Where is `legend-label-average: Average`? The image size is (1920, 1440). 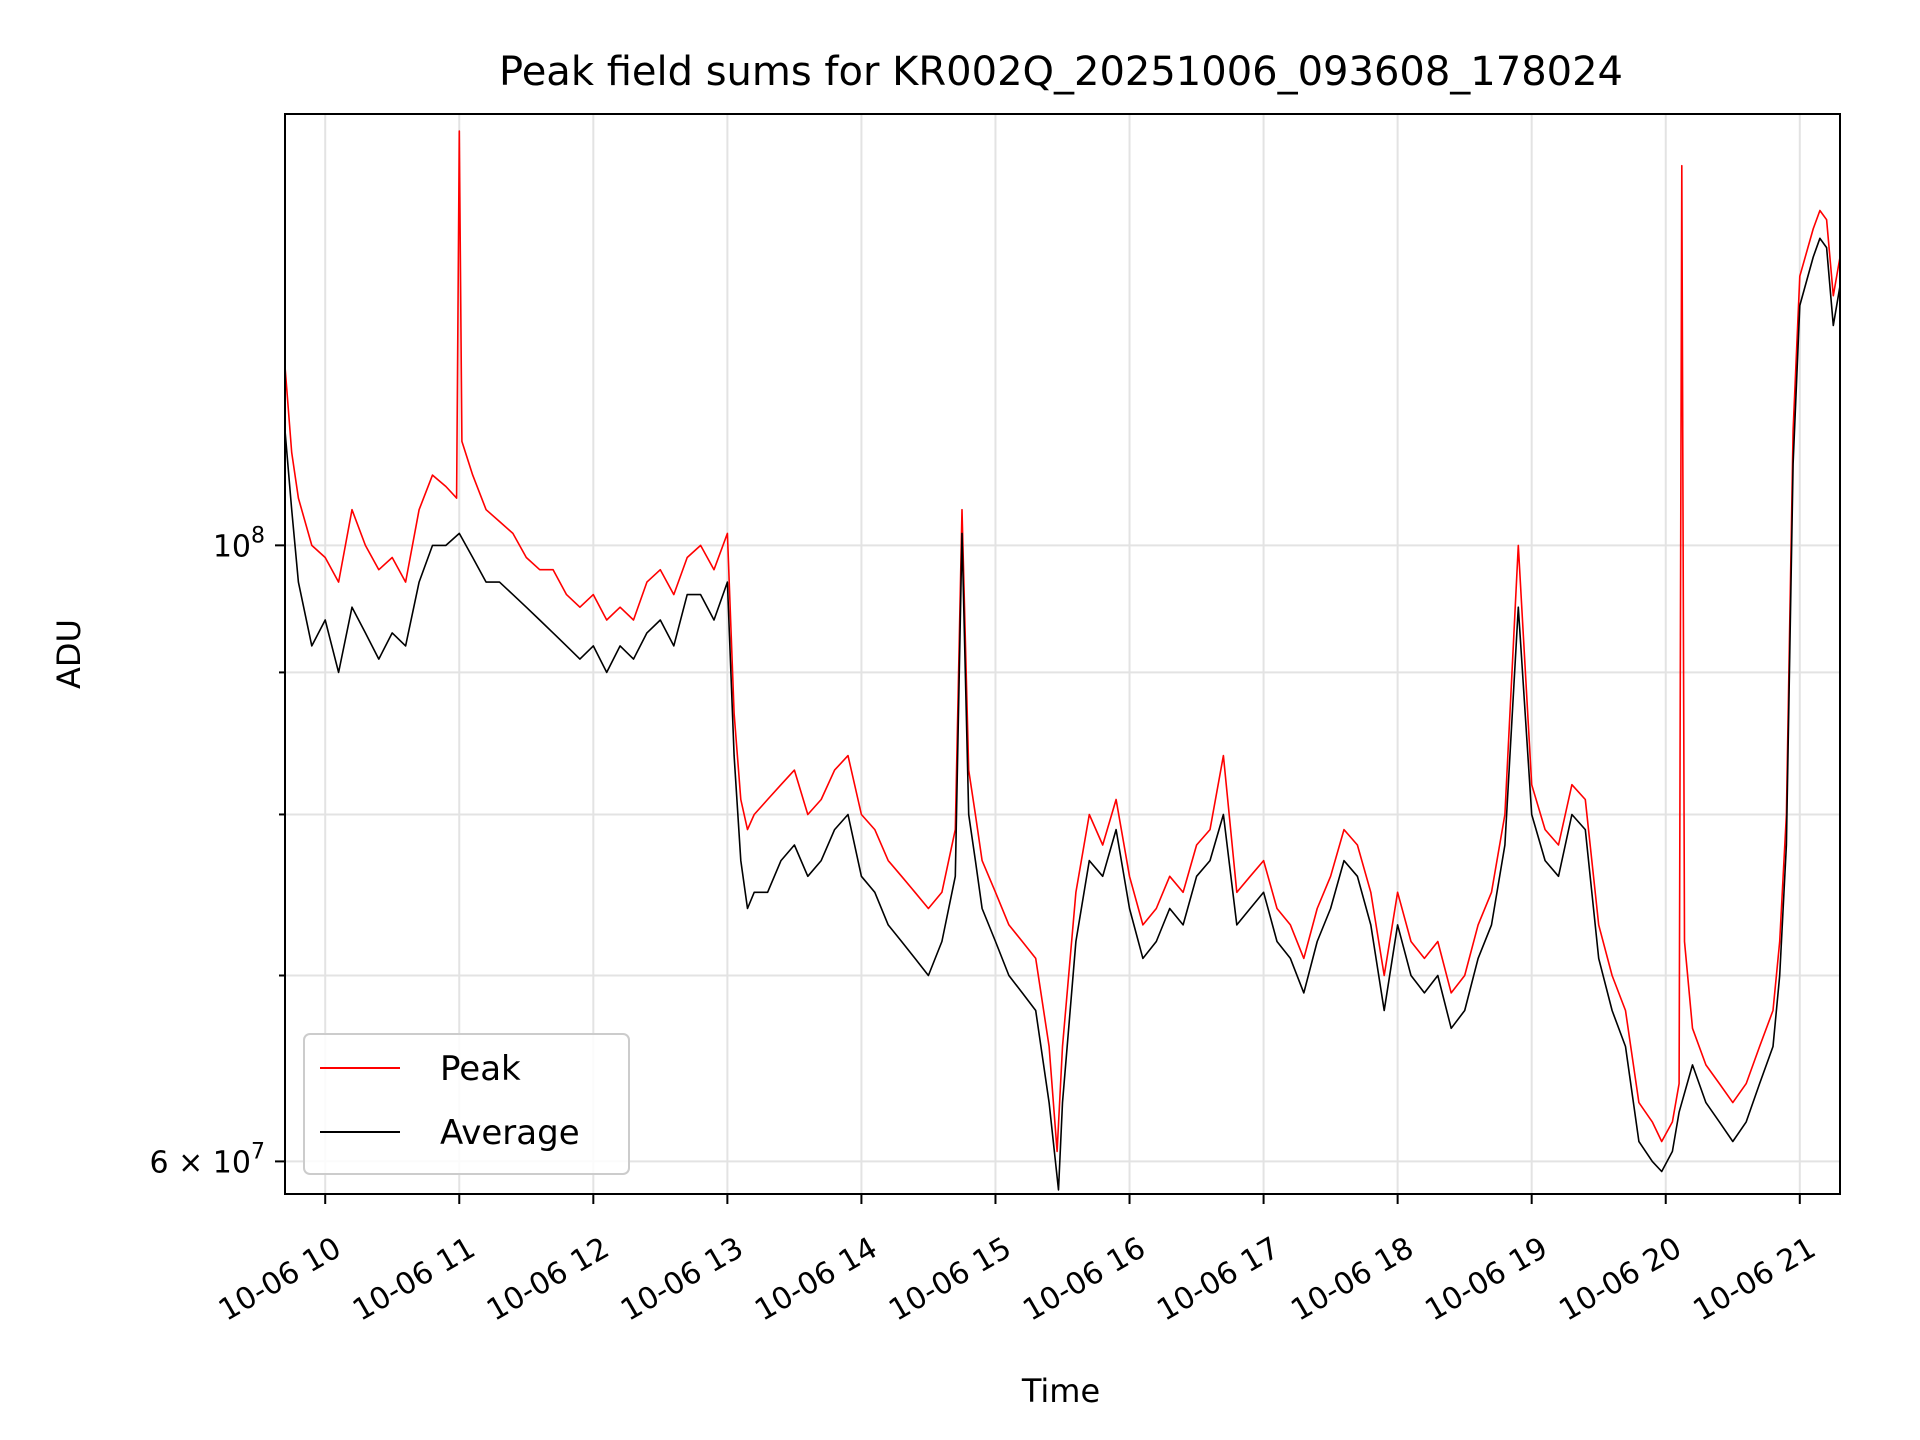
legend-label-average: Average is located at coordinates (510, 1133).